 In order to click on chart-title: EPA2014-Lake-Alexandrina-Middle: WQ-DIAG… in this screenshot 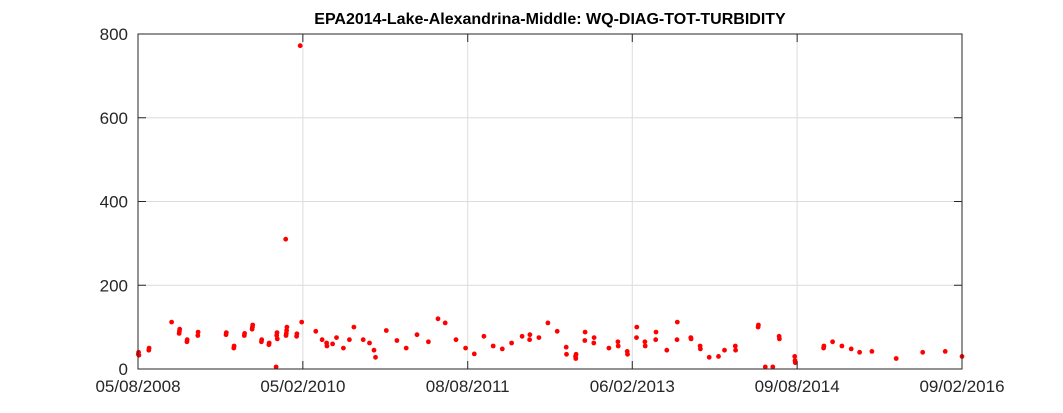, I will do `click(550, 19)`.